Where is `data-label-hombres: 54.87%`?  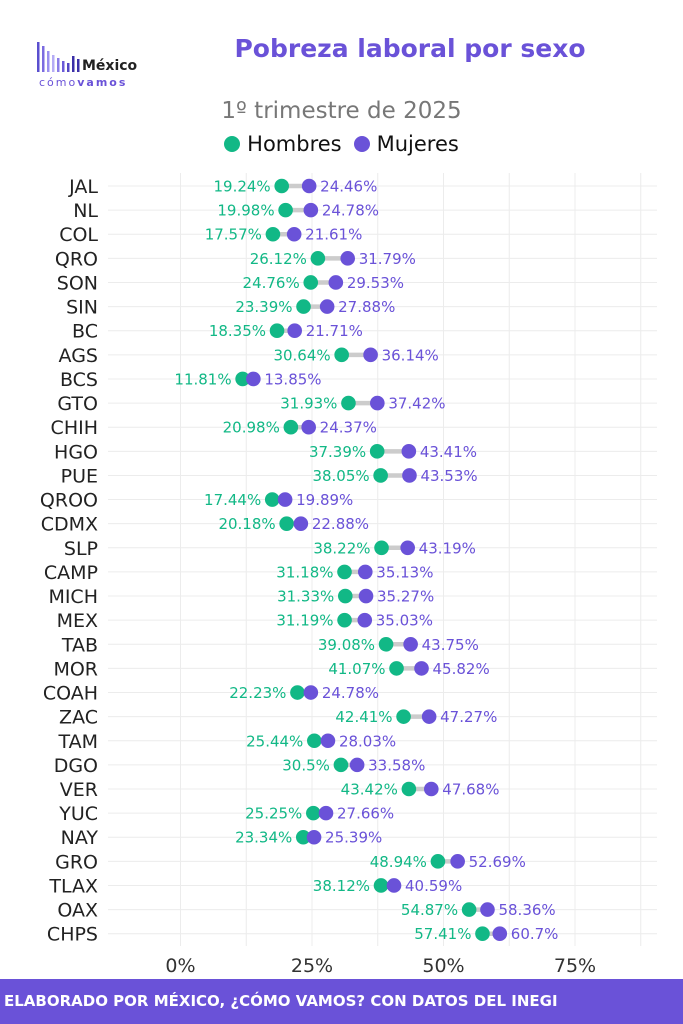 data-label-hombres: 54.87% is located at coordinates (429, 910).